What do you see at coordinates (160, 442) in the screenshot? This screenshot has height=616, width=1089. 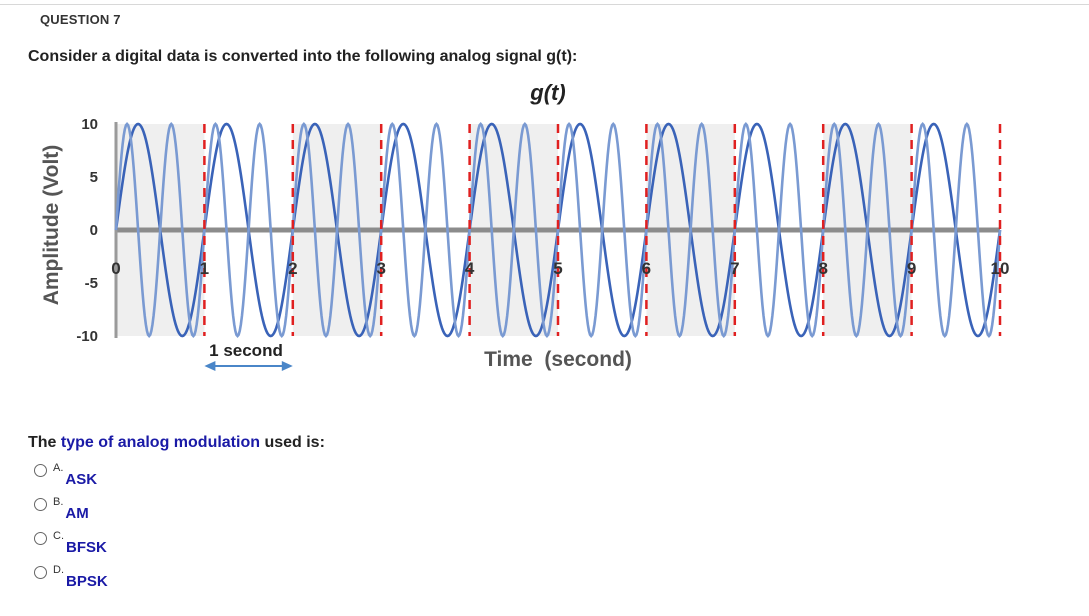 I see `stem-highlight: type of analog modulation` at bounding box center [160, 442].